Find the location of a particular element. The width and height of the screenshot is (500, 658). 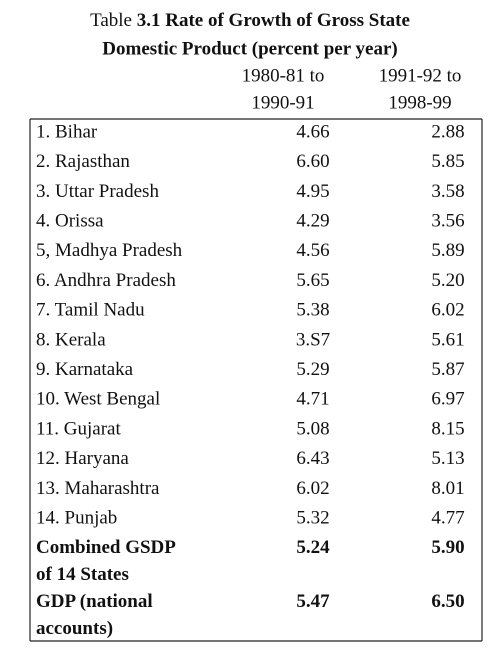

total-label: Combined GSDP is located at coordinates (106, 547).